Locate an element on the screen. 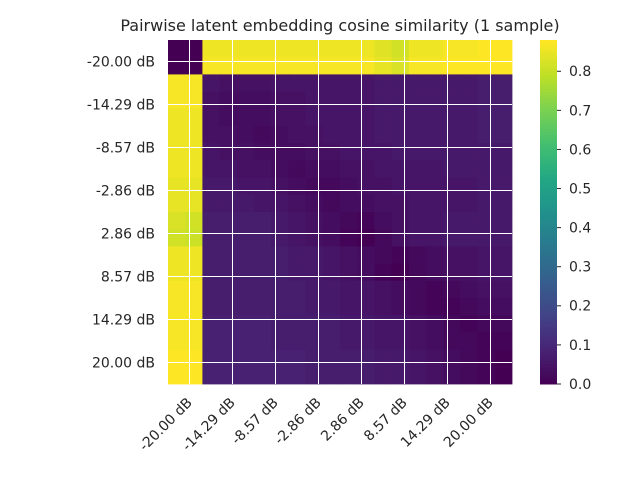  y-tick-label: -20.00 dB is located at coordinates (121, 62).